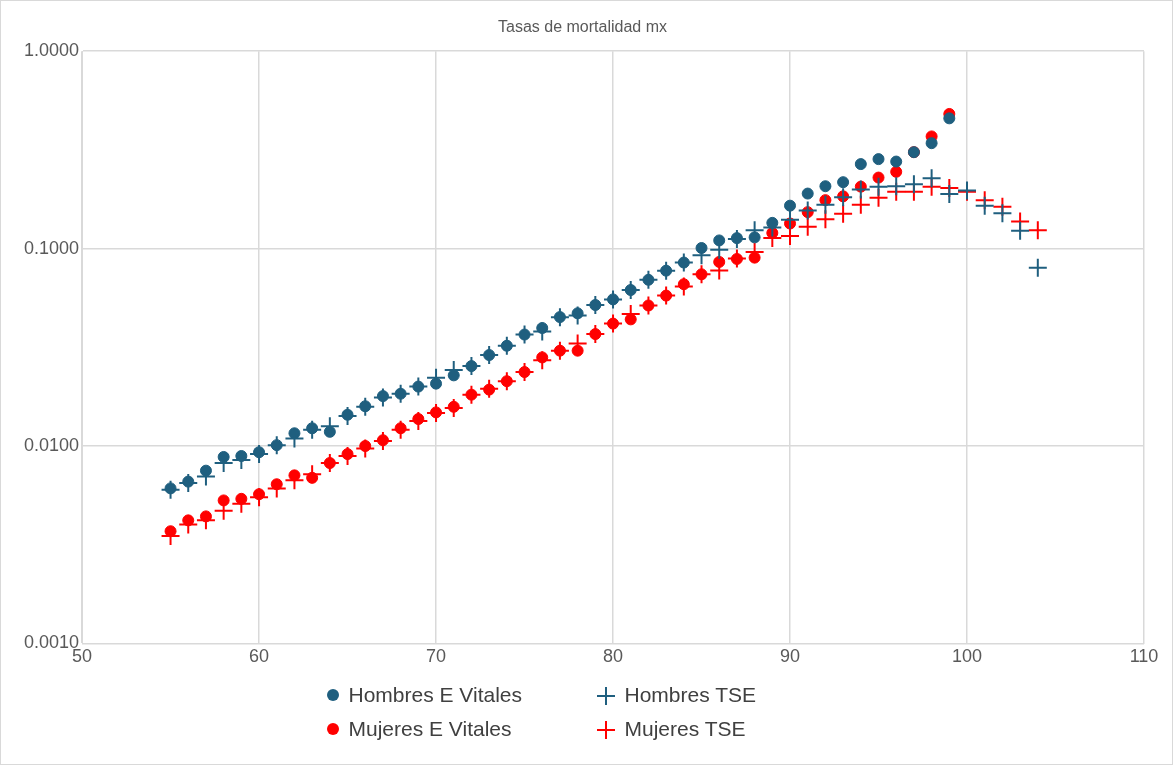  Describe the element at coordinates (51, 444) in the screenshot. I see `y-tick-label: 0.0100` at that location.